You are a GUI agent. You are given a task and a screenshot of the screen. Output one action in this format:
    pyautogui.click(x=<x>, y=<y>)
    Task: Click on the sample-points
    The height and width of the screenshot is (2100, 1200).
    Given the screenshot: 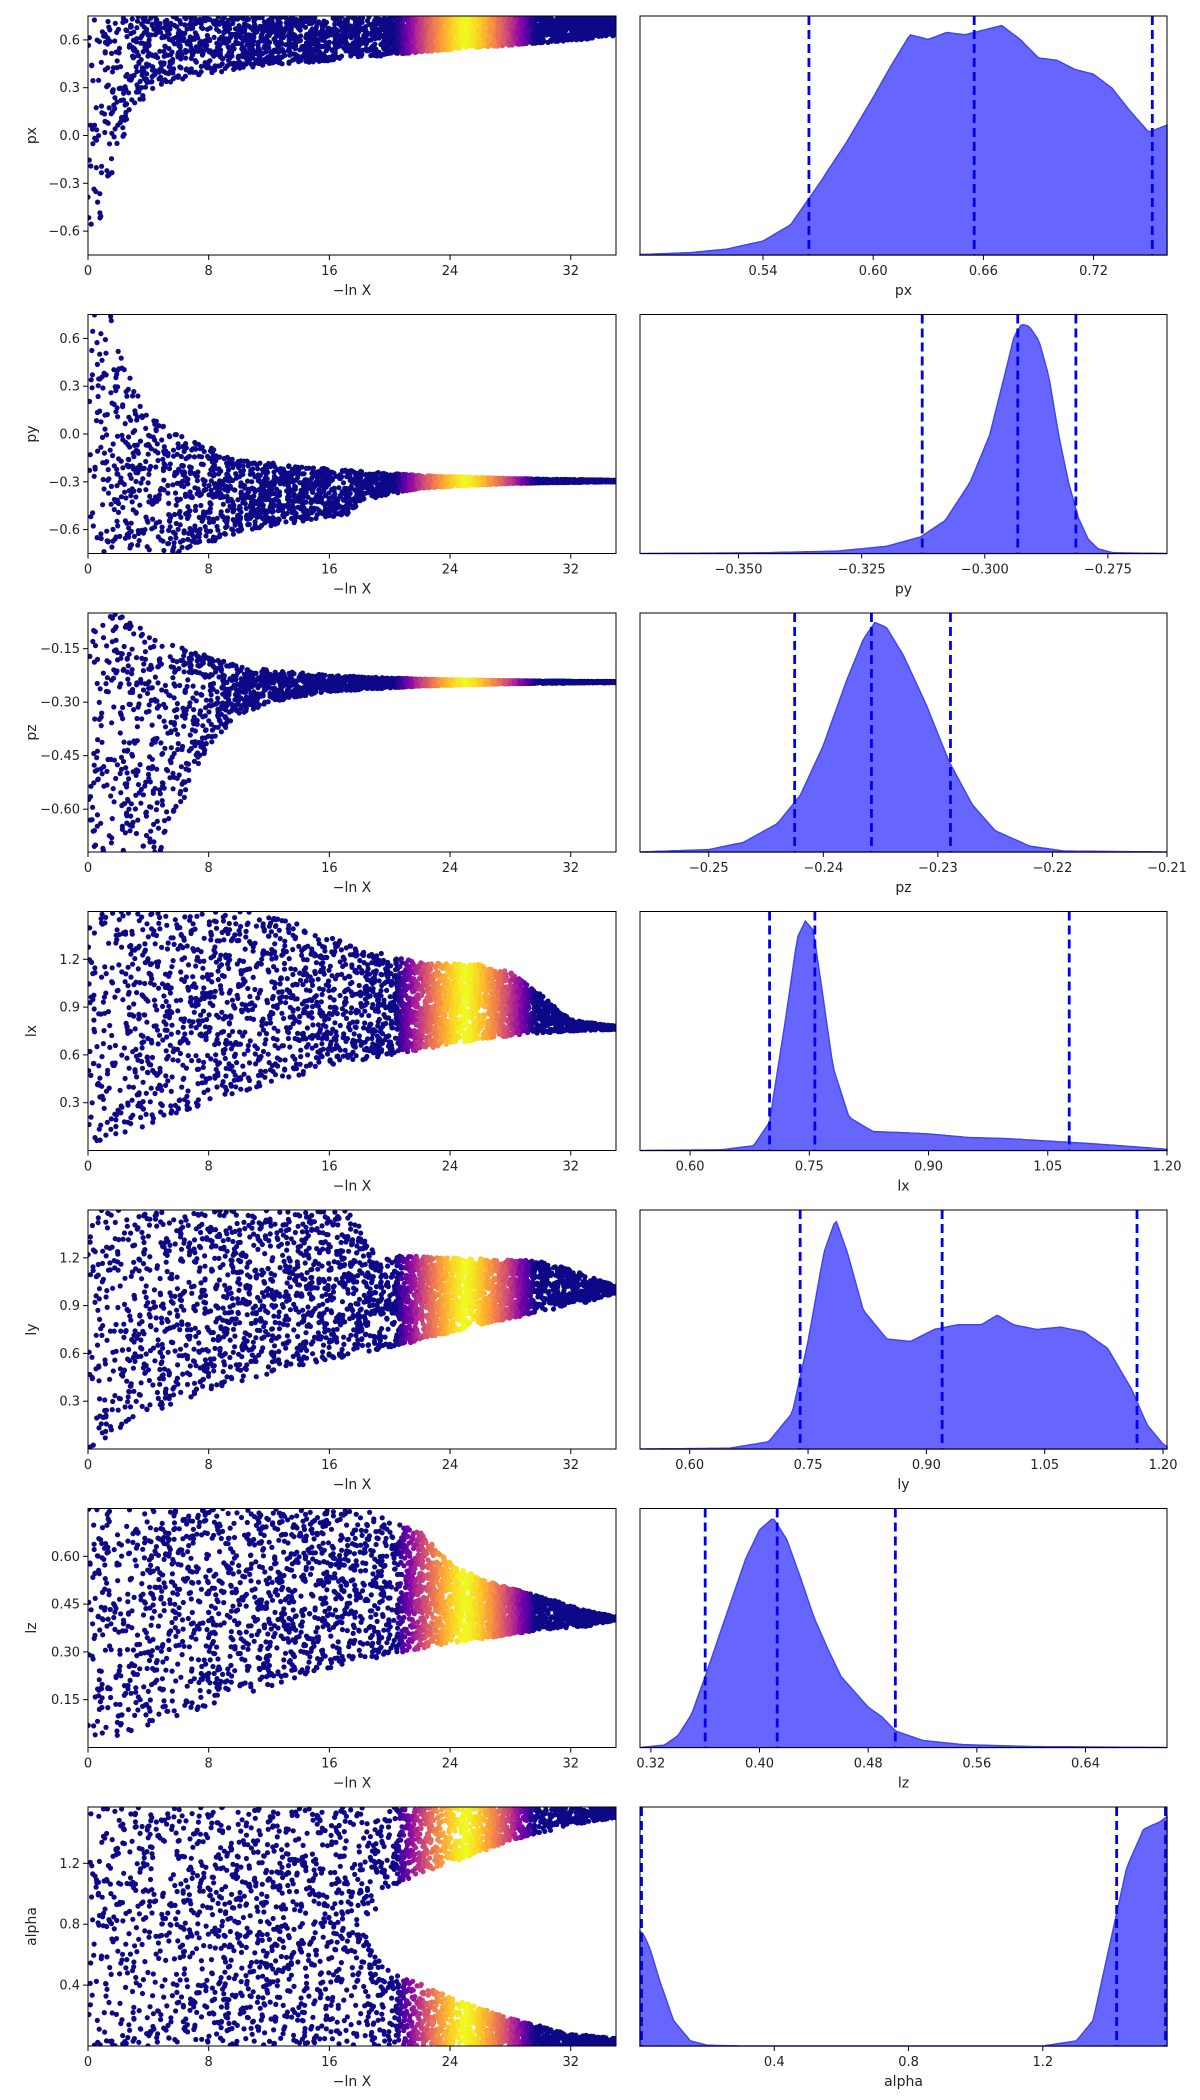 What is the action you would take?
    pyautogui.click(x=352, y=434)
    